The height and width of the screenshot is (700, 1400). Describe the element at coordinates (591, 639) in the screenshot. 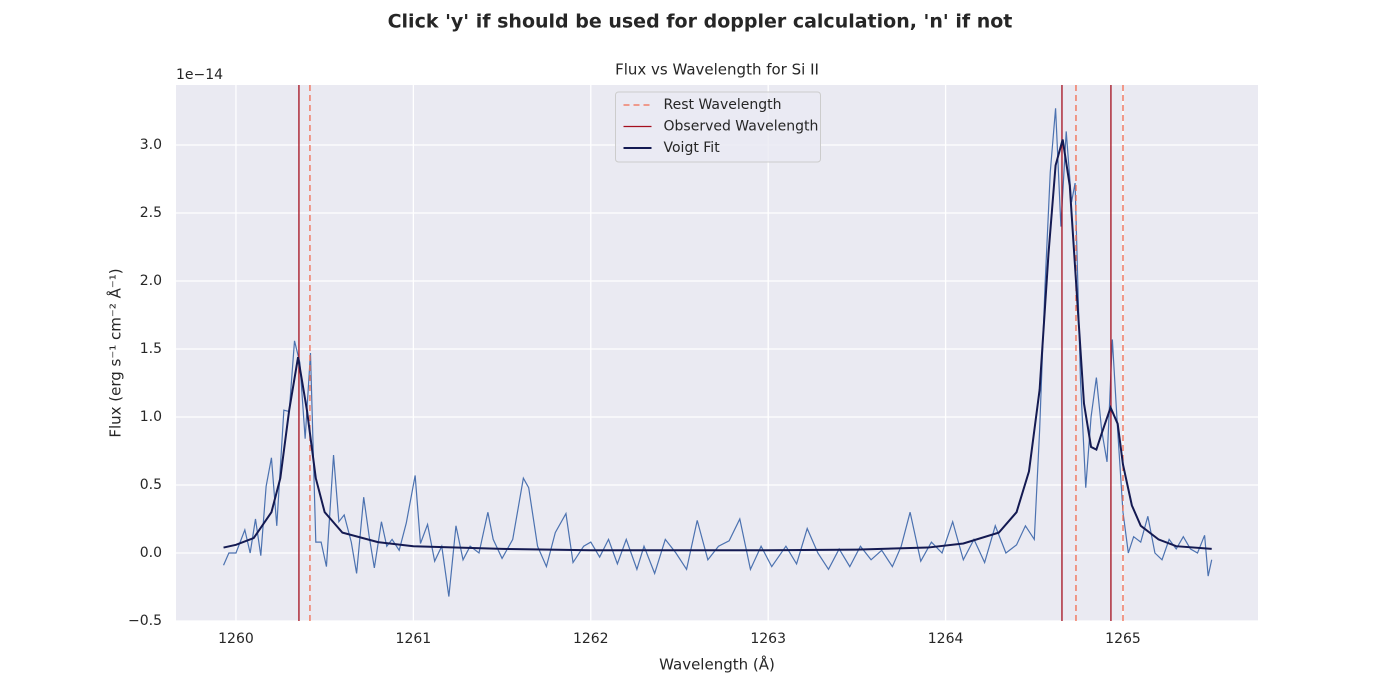

I see `x-tick-label: 1262` at that location.